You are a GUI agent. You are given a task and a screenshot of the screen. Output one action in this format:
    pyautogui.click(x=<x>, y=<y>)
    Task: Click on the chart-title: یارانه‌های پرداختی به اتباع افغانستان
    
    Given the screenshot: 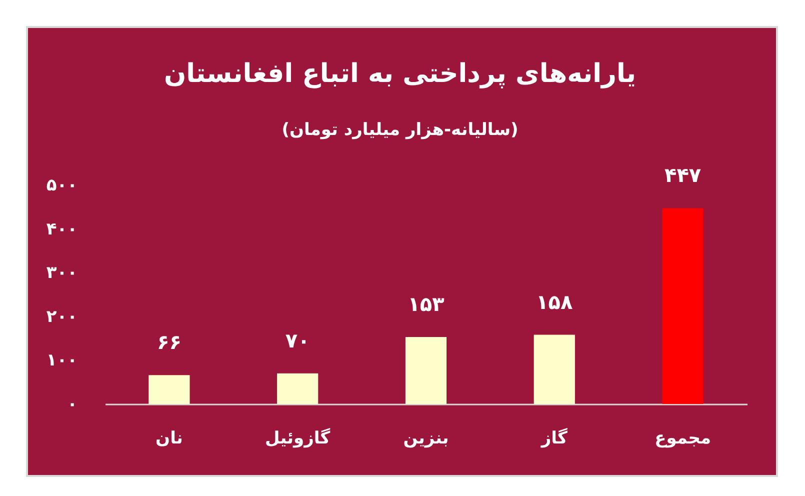 What is the action you would take?
    pyautogui.click(x=400, y=74)
    